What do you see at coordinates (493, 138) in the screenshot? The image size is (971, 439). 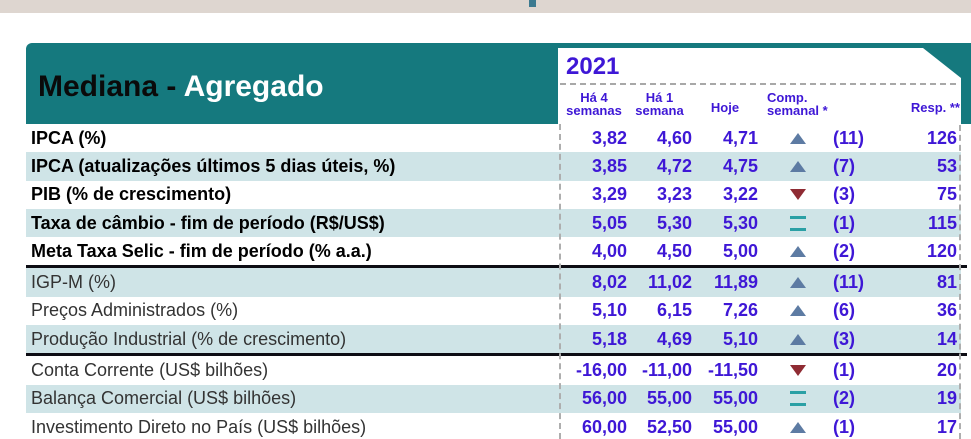 I see `table-row: IPCA (%) 3,82 4,60 4,71 (11) 126` at bounding box center [493, 138].